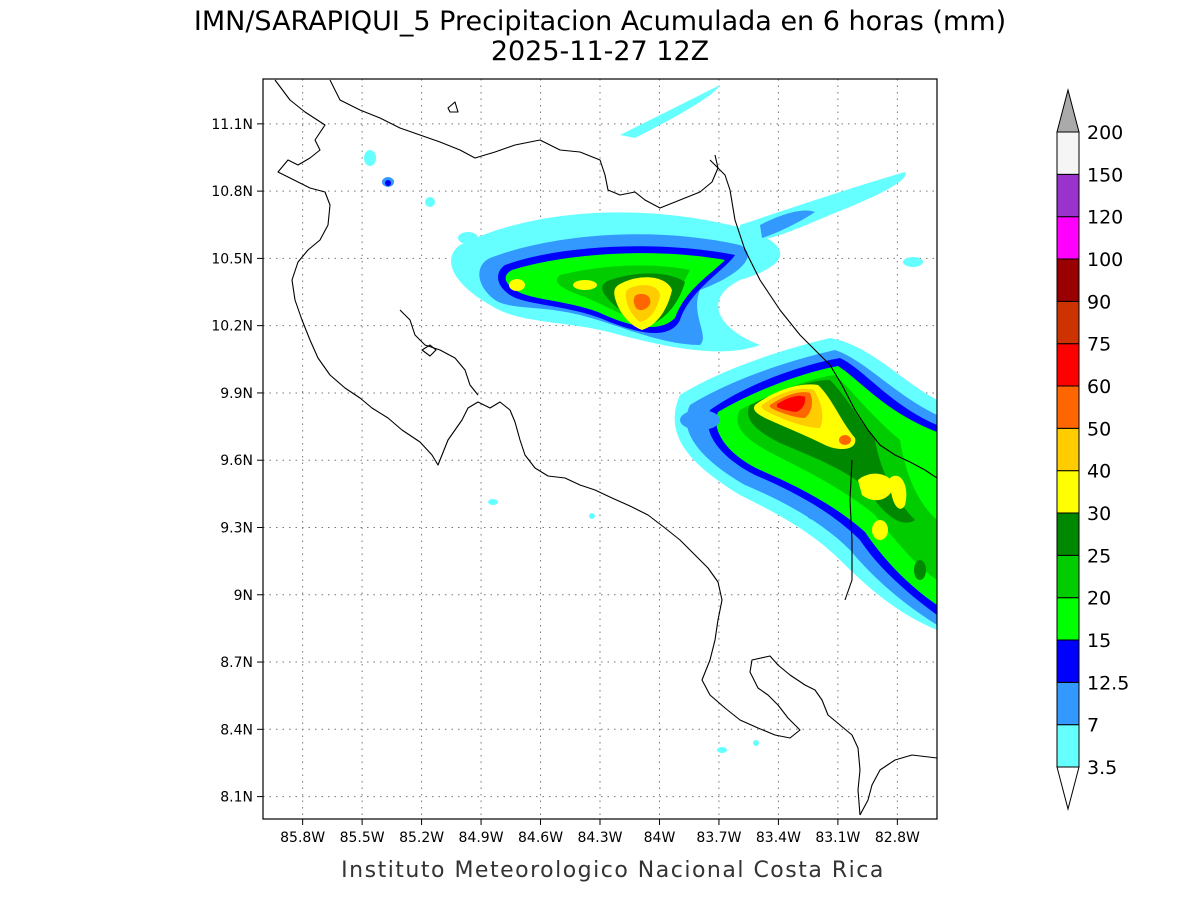 The image size is (1200, 900). I want to click on colorbar-label: 60, so click(1099, 387).